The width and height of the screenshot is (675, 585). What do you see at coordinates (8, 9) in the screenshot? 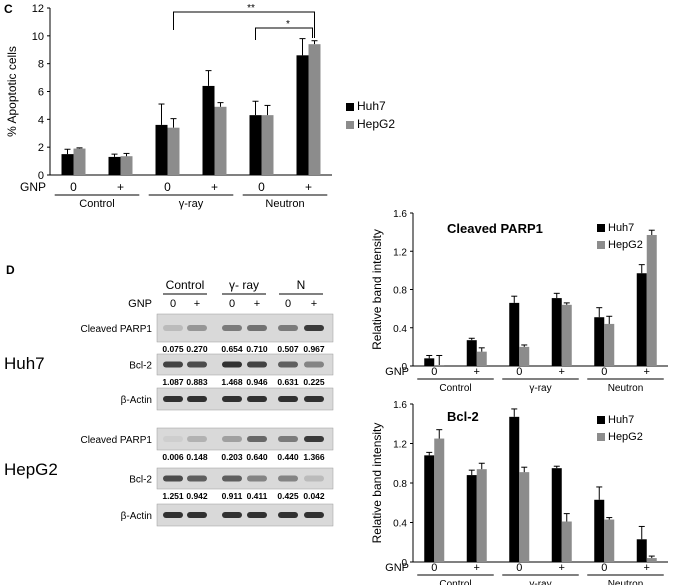
I see `panel-letter-c: C` at bounding box center [8, 9].